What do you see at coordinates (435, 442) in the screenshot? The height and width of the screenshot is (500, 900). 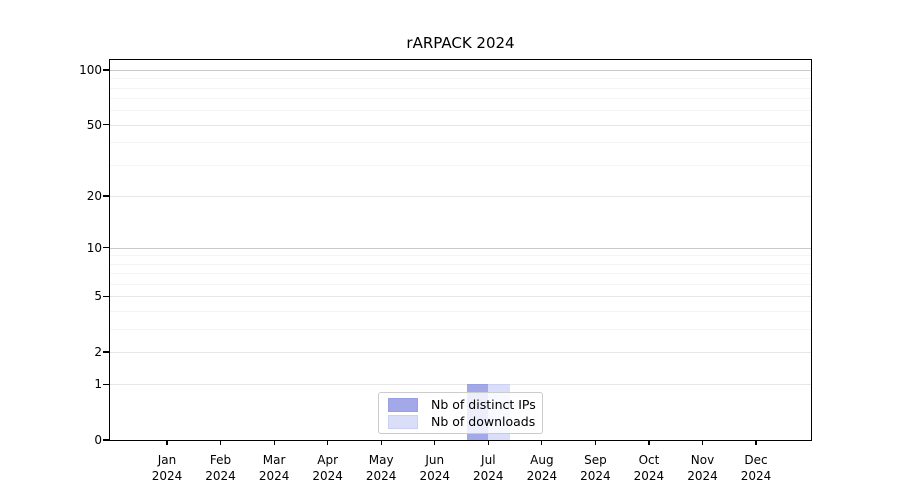 I see `x-tick-mark-jun` at bounding box center [435, 442].